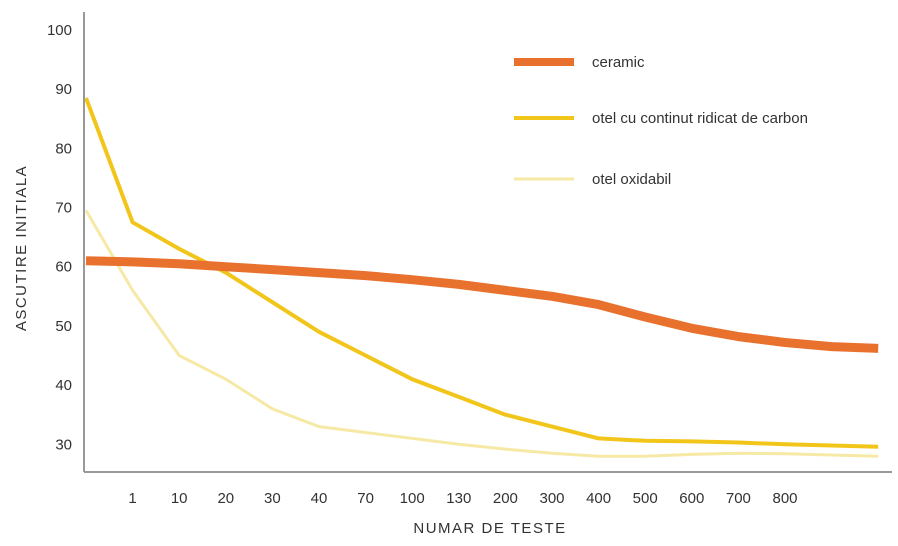  Describe the element at coordinates (225, 498) in the screenshot. I see `x-tick-label: 20` at that location.